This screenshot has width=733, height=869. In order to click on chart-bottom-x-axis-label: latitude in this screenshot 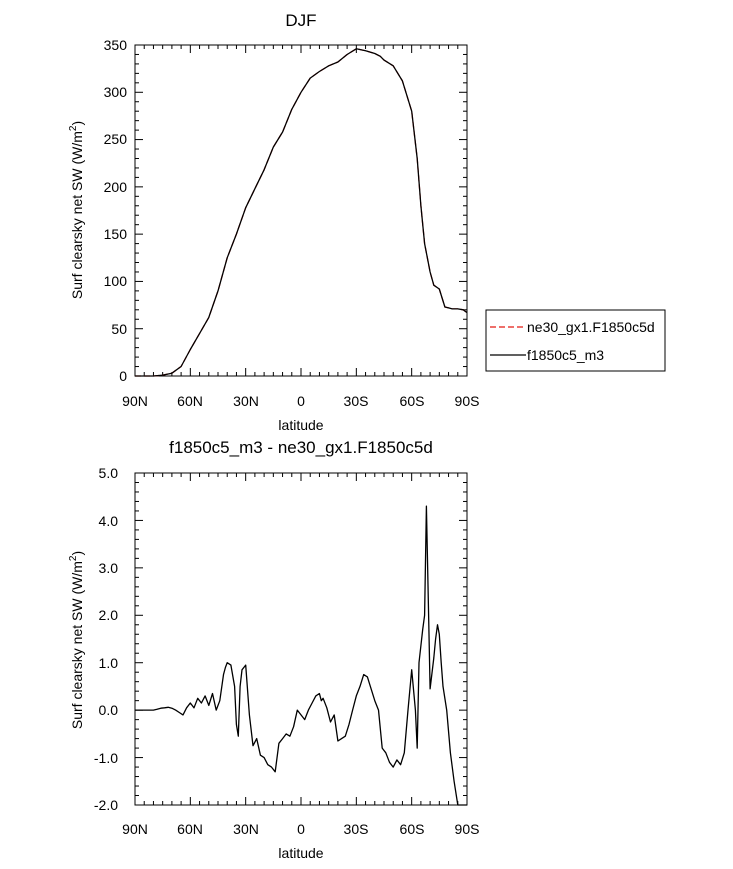, I will do `click(300, 853)`.